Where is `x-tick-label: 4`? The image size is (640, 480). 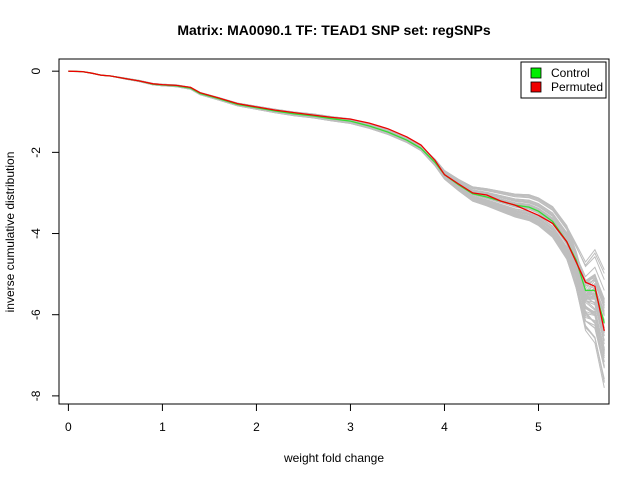 x-tick-label: 4 is located at coordinates (444, 427).